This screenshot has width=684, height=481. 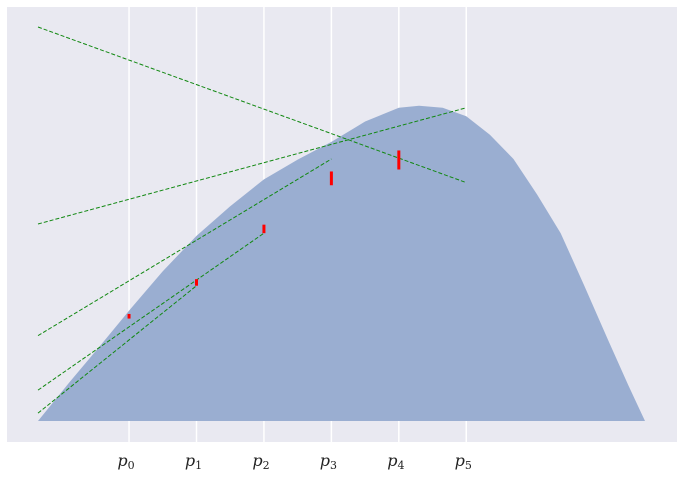 I want to click on tick-label-4: p4, so click(x=395, y=461).